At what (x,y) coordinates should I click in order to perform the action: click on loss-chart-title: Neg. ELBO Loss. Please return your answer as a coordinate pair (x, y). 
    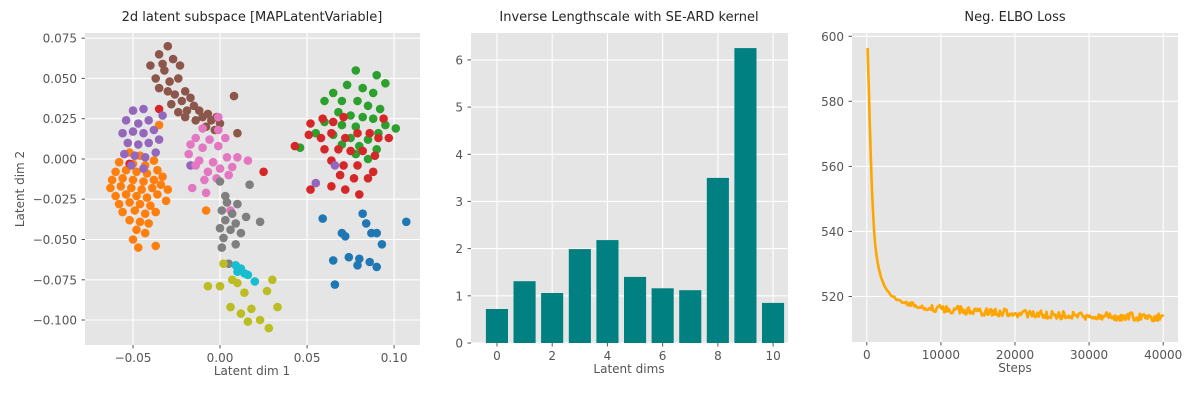
    Looking at the image, I should click on (1015, 17).